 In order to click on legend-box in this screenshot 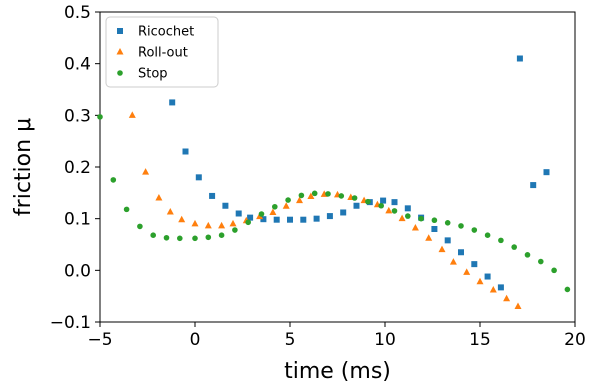, I will do `click(162, 52)`.